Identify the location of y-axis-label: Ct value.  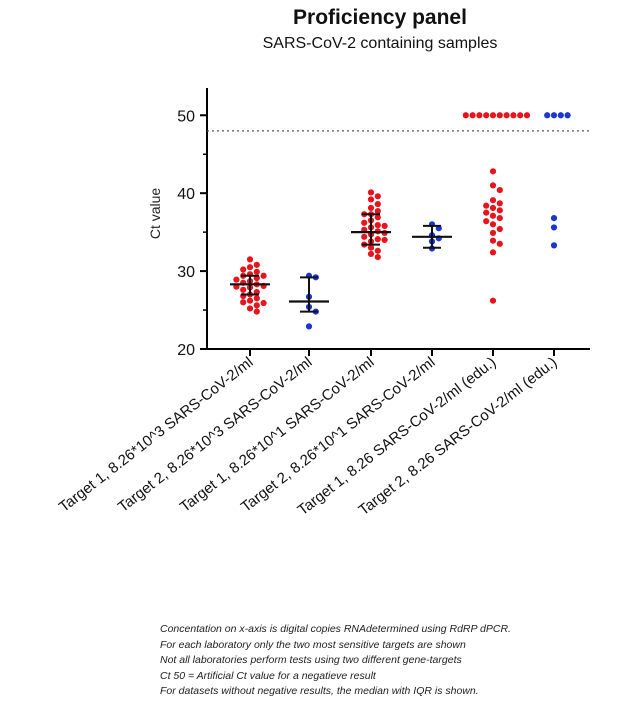
(155, 214).